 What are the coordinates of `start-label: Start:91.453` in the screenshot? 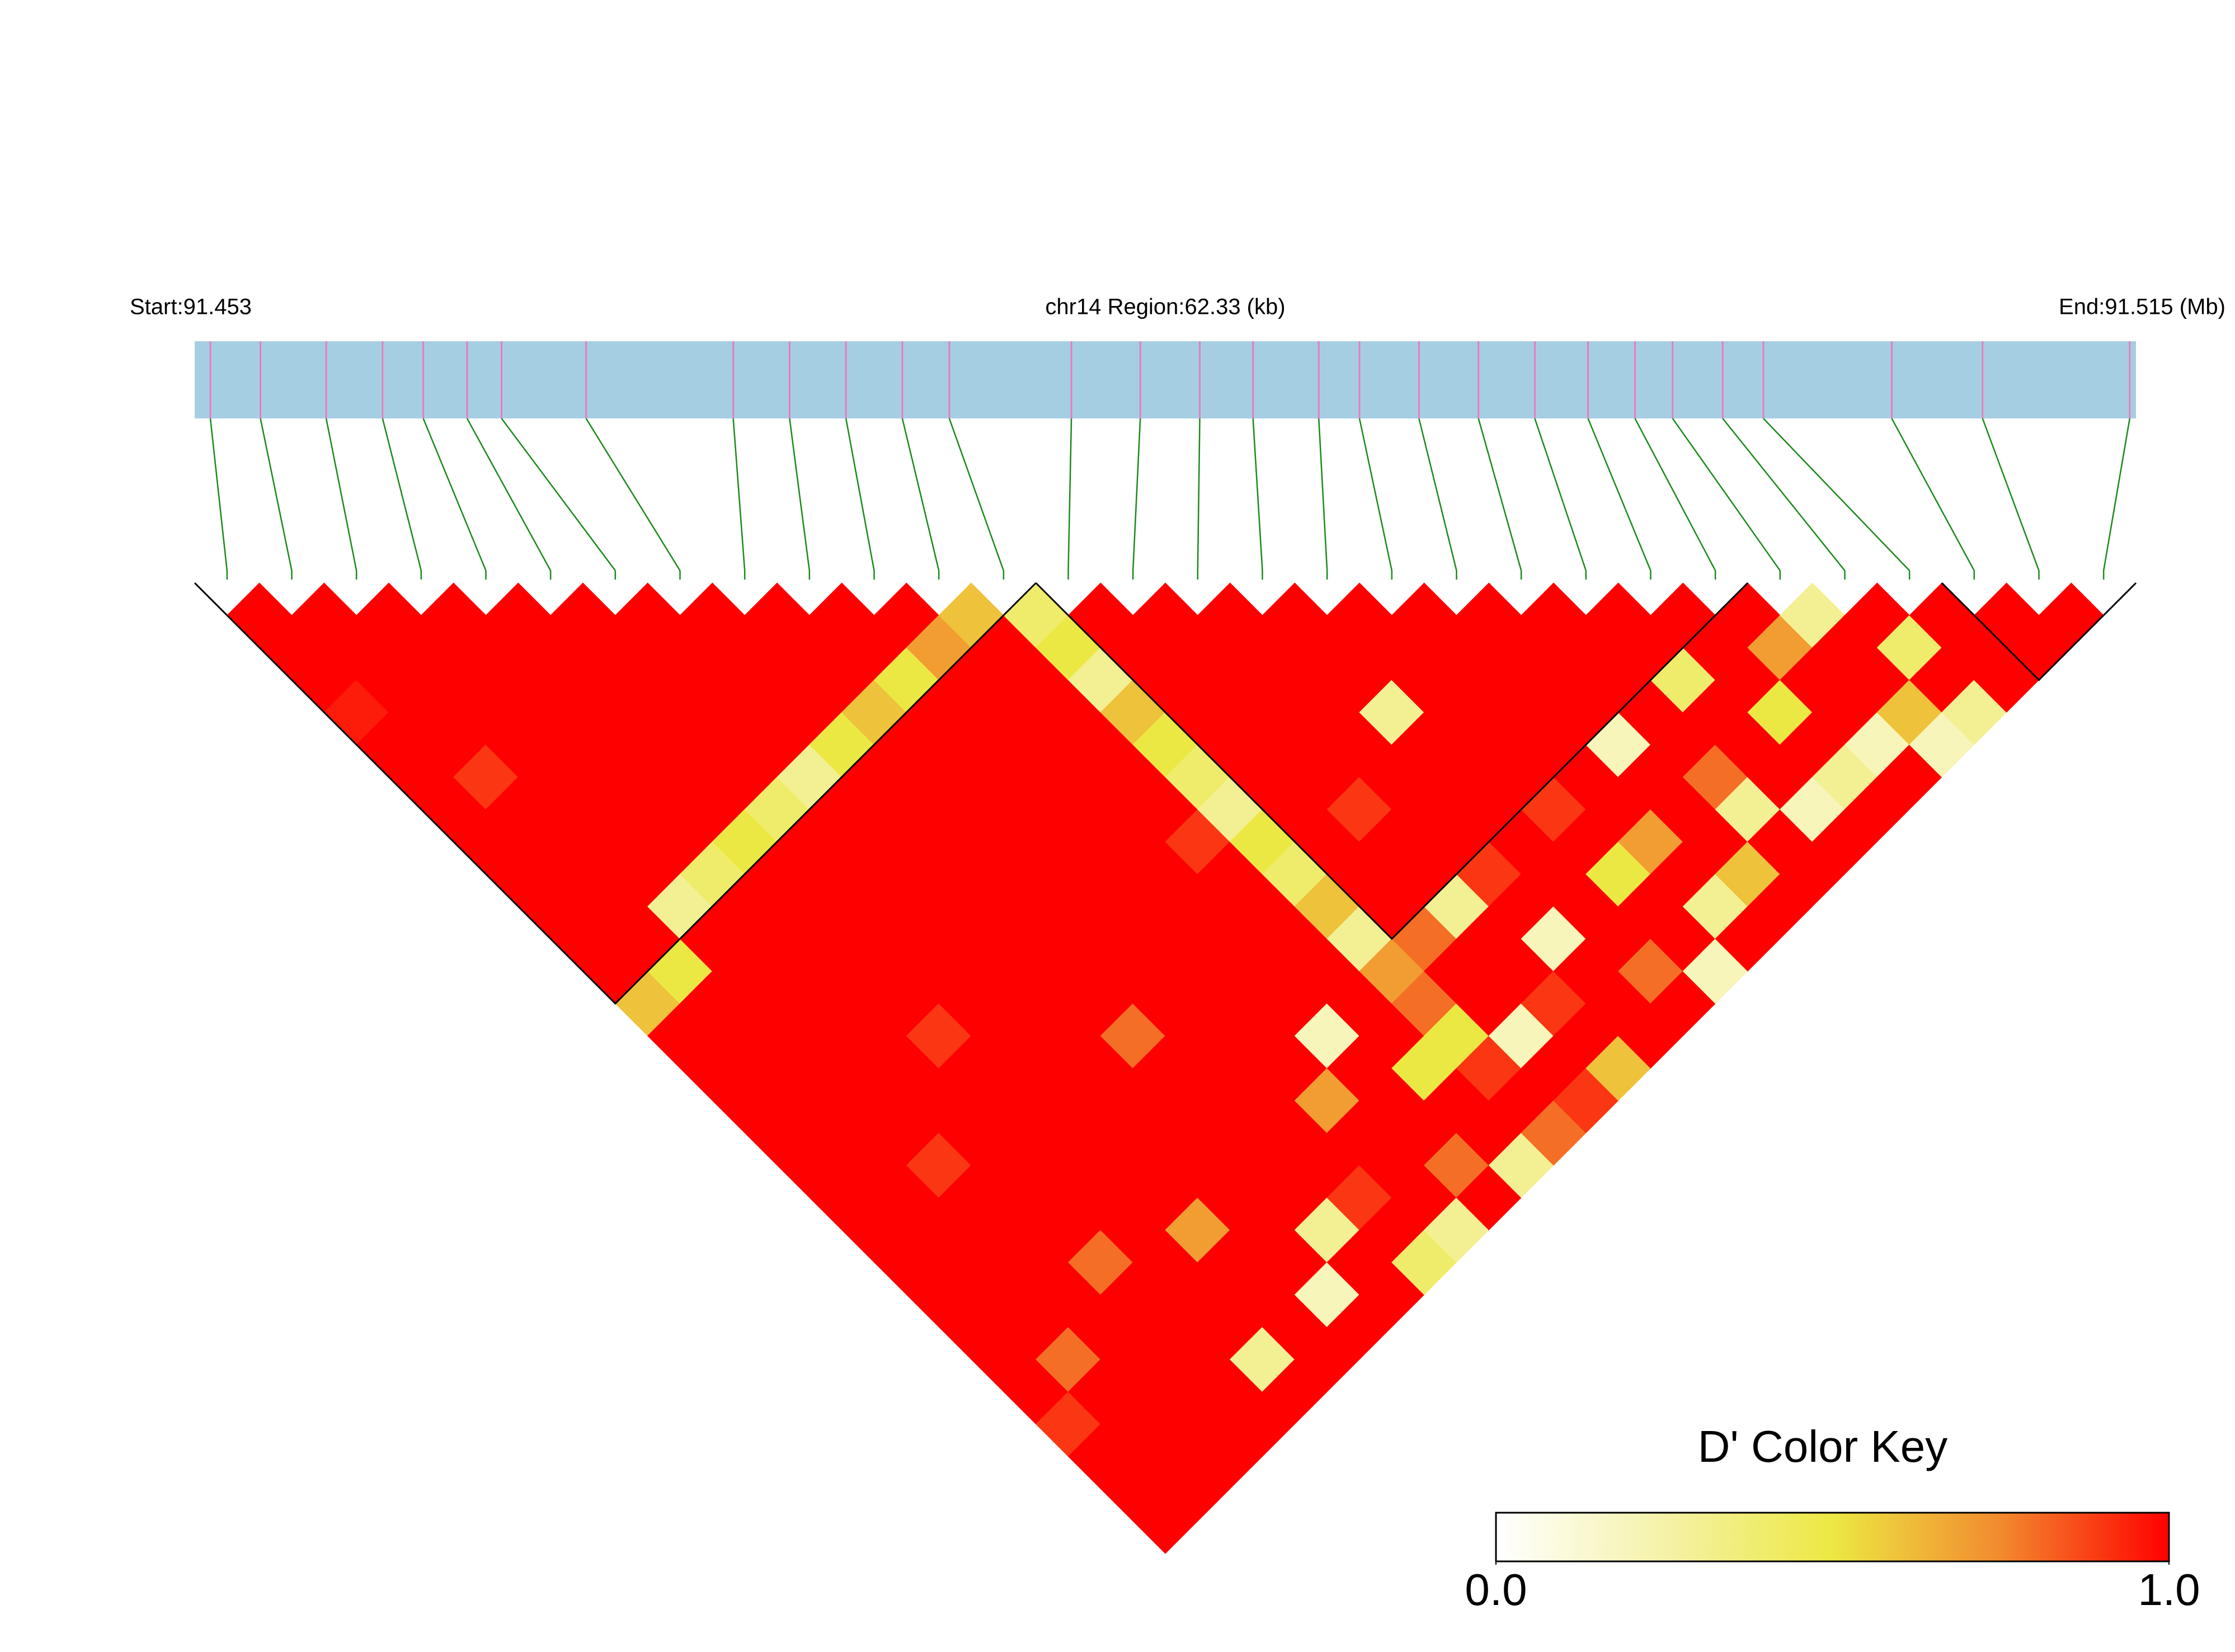 It's located at (191, 307).